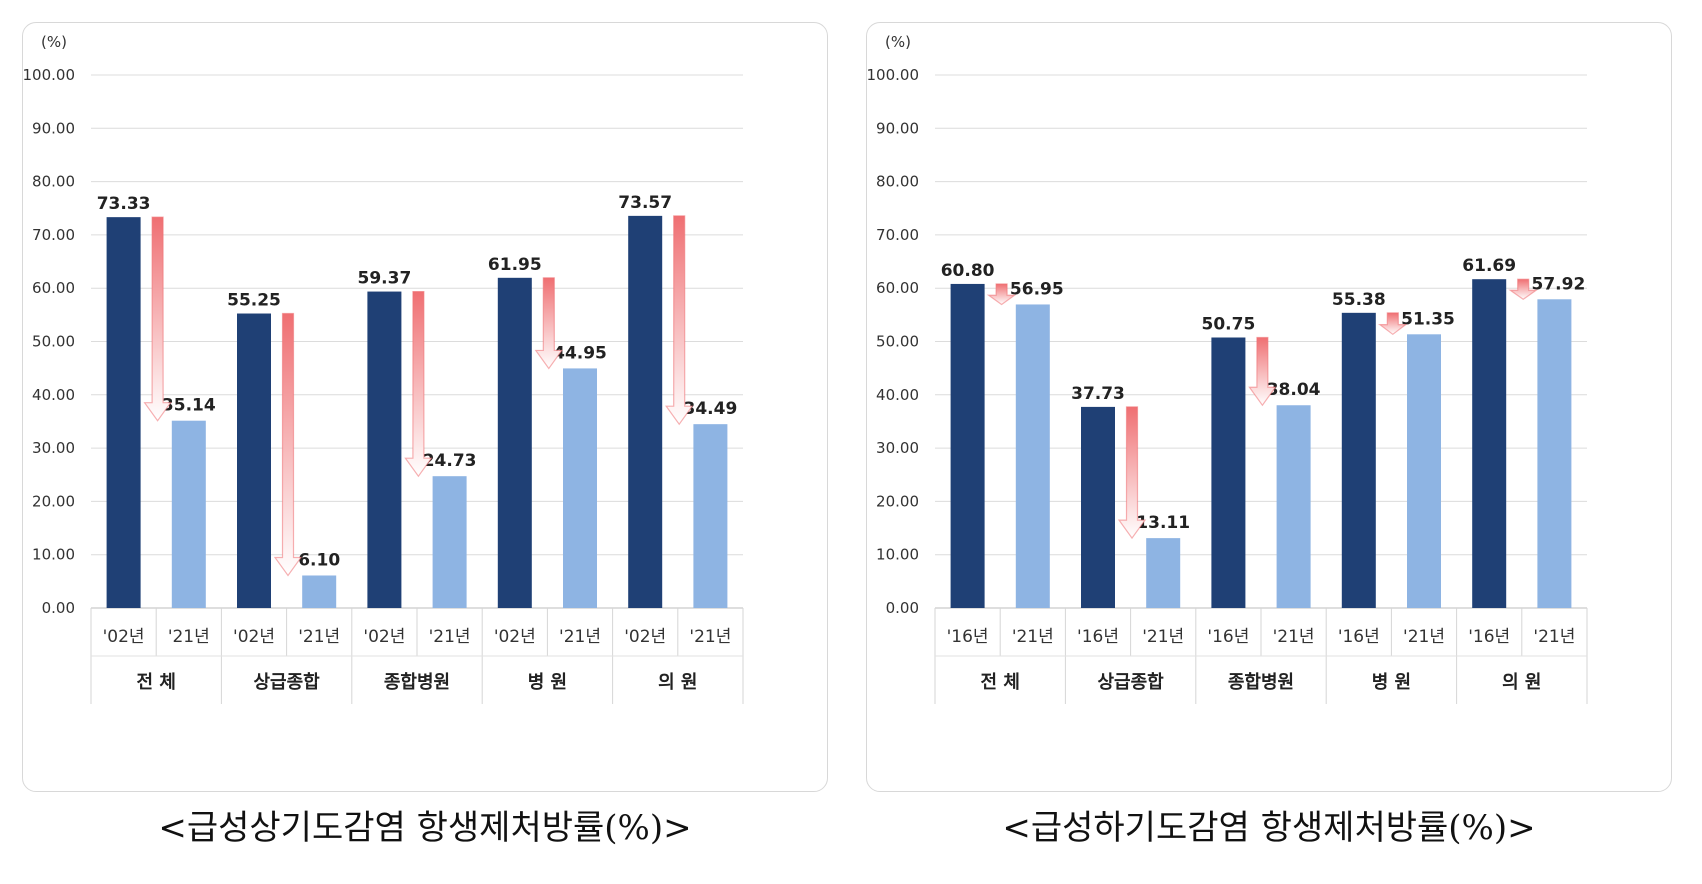  I want to click on data-label-first-year: 73.57, so click(645, 203).